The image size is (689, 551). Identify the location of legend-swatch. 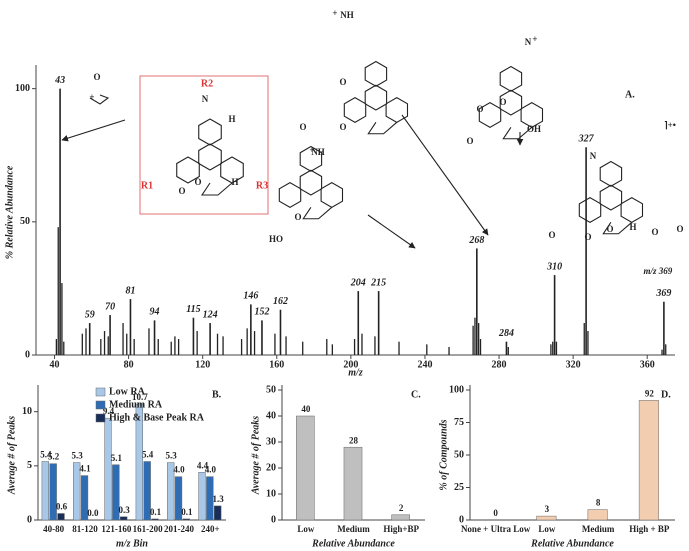
(100, 392).